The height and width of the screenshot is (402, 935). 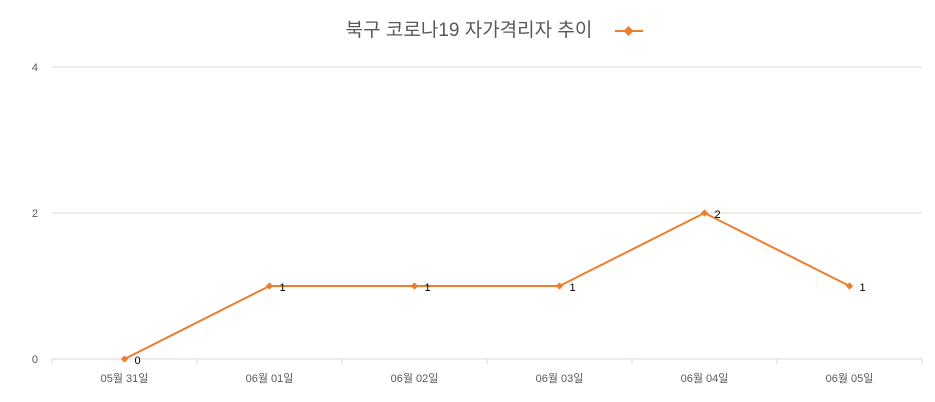 I want to click on x-axis, so click(x=487, y=361).